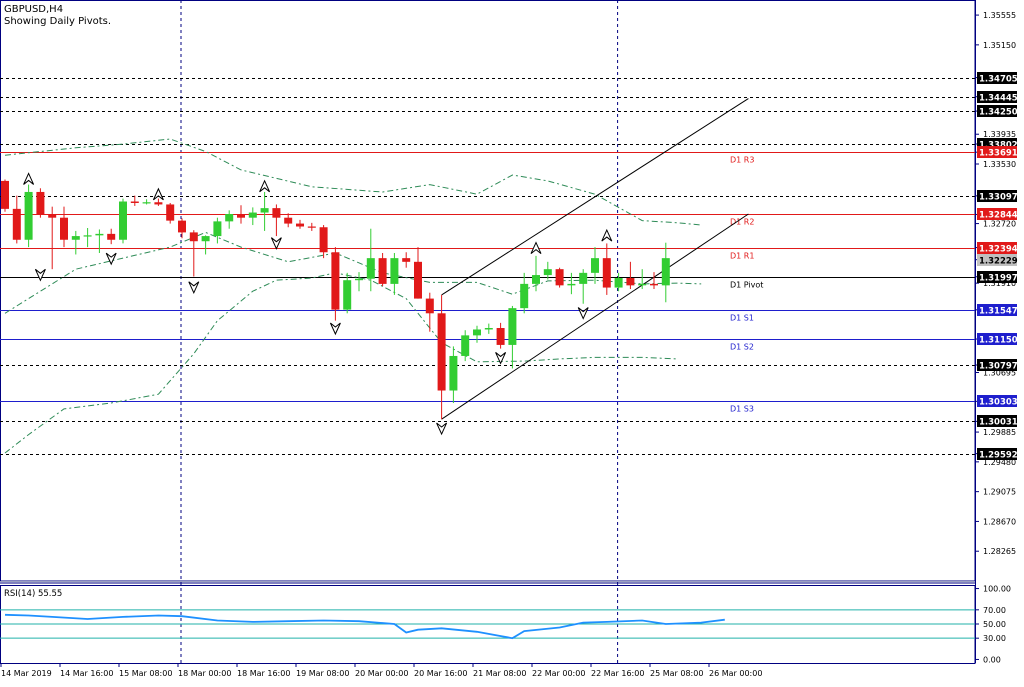  I want to click on price-box-label: 1.30031, so click(998, 423).